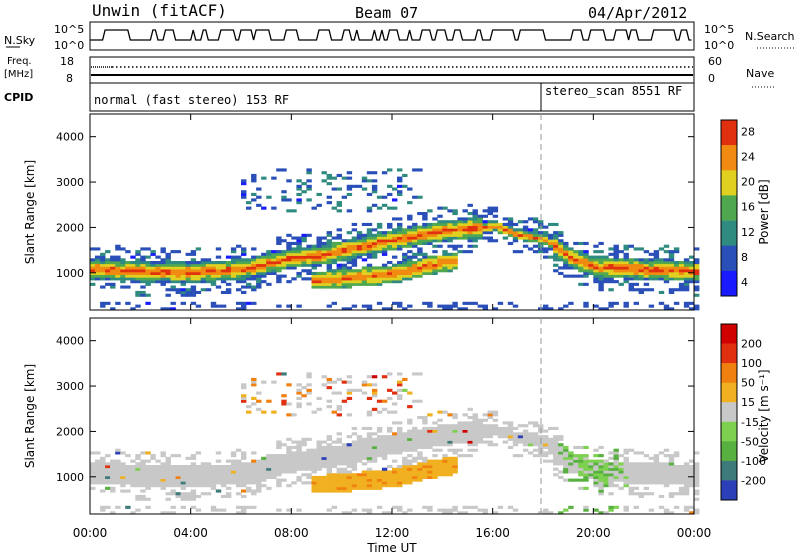 This screenshot has width=800, height=554. Describe the element at coordinates (750, 441) in the screenshot. I see `colorbar-tick-label: -50` at that location.